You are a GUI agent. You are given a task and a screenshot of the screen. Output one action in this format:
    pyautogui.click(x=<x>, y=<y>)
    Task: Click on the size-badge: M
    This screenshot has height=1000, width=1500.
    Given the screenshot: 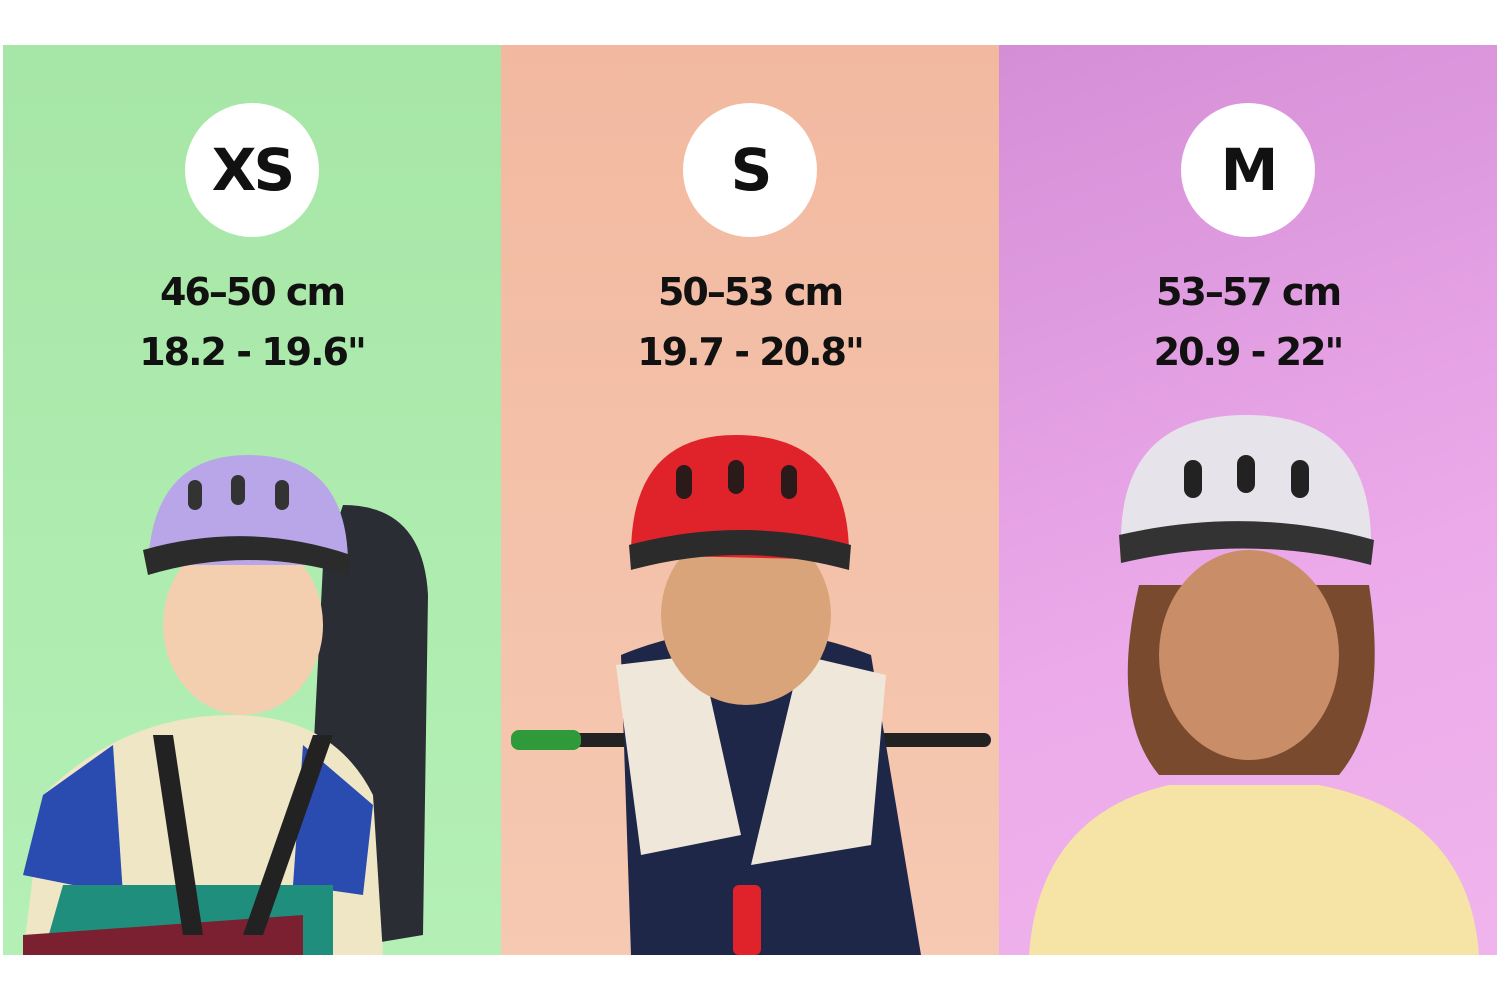 What is the action you would take?
    pyautogui.click(x=1248, y=170)
    